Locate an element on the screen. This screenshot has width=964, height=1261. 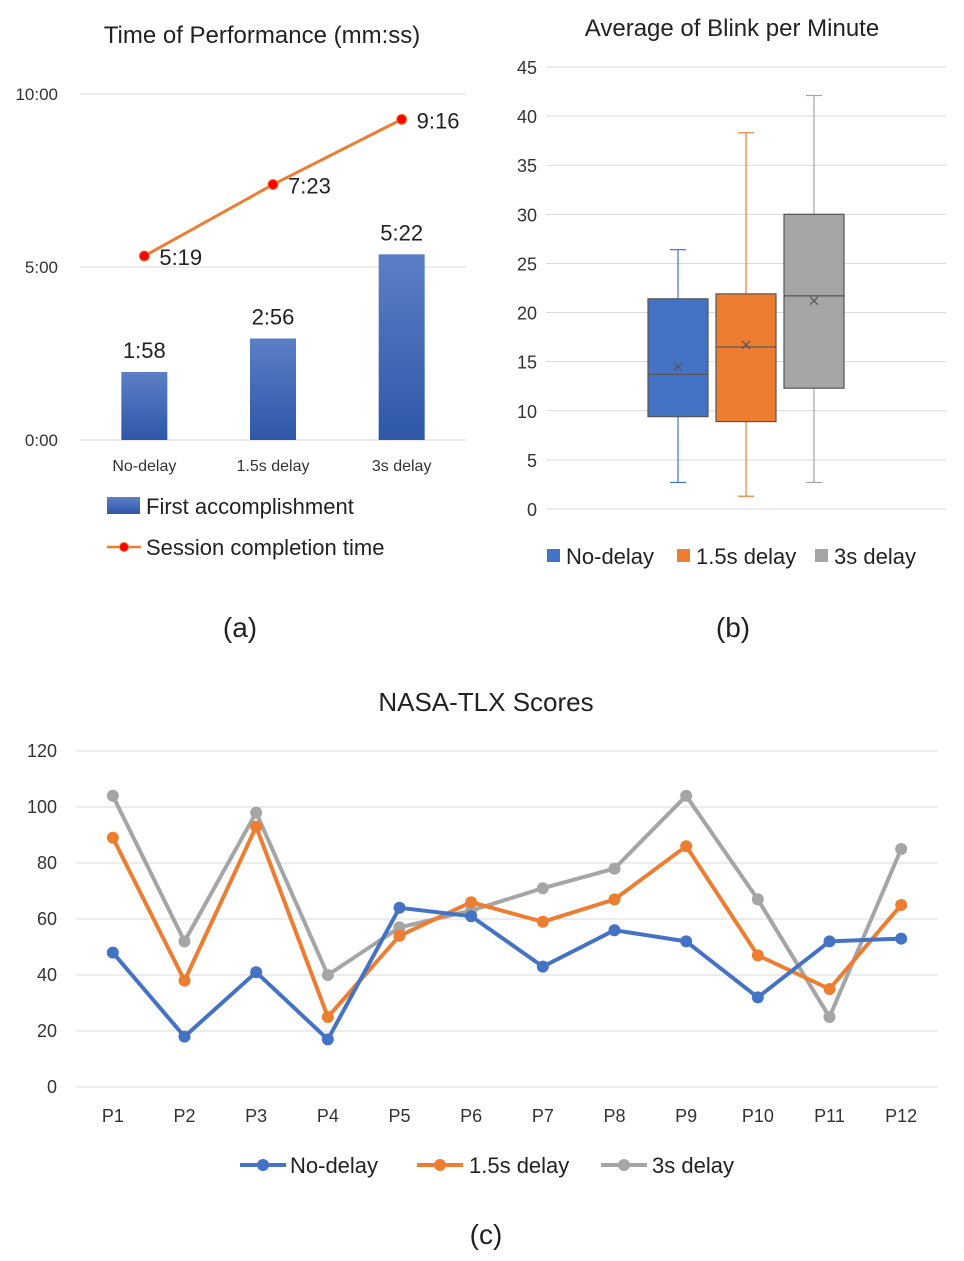
y-tick-label-c: 40 is located at coordinates (47, 975).